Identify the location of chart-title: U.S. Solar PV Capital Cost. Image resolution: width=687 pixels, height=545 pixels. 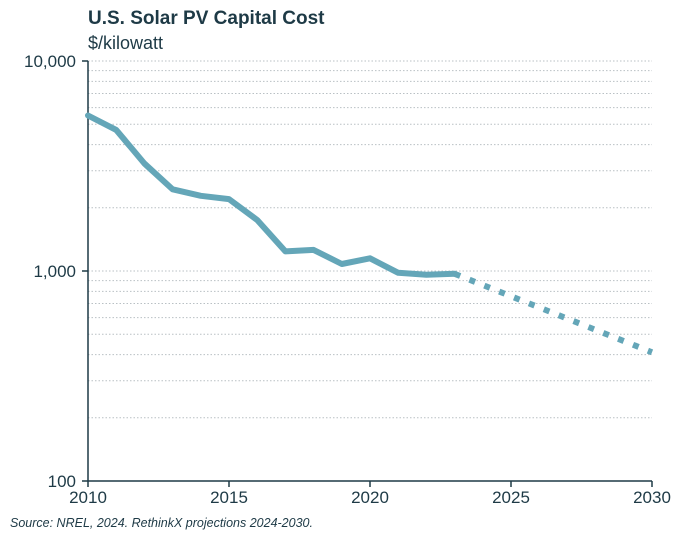
(206, 18).